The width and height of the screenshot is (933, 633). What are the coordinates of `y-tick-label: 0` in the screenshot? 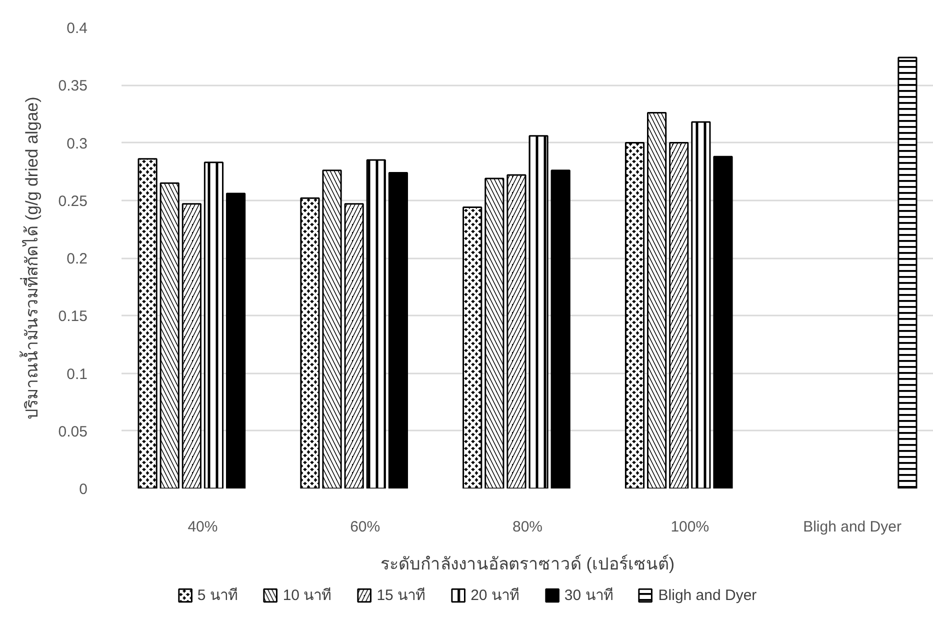 It's located at (83, 489).